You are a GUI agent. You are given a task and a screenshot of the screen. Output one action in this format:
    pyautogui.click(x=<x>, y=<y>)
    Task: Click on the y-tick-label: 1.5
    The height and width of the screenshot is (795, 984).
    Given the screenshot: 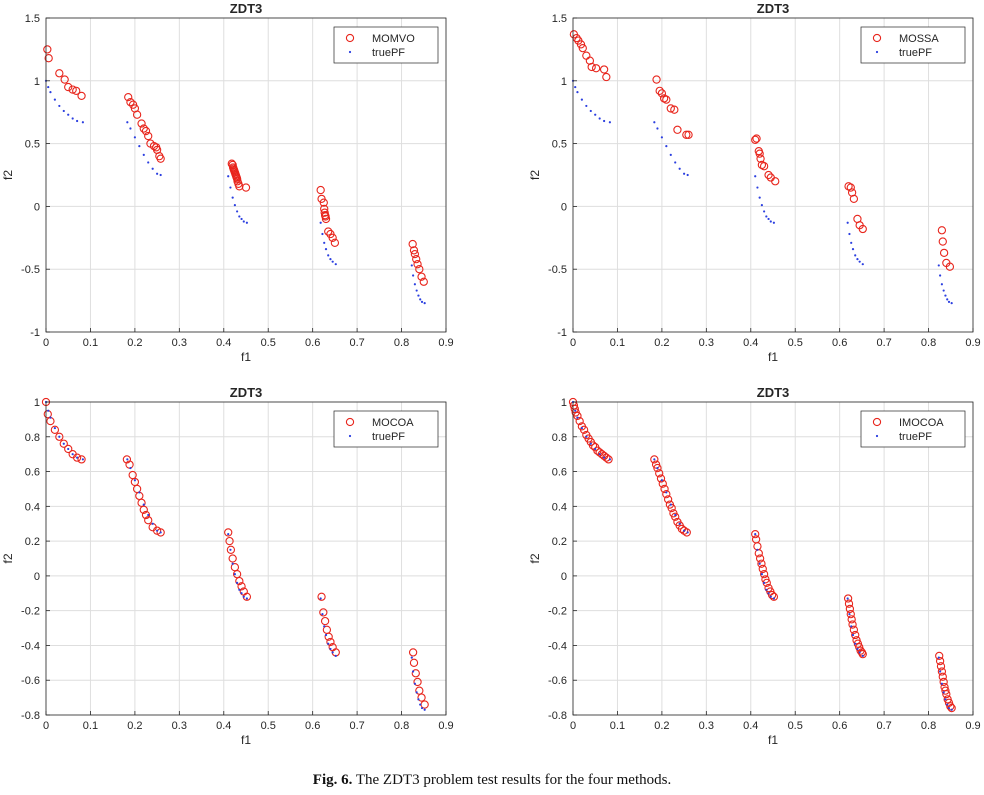 What is the action you would take?
    pyautogui.click(x=559, y=19)
    